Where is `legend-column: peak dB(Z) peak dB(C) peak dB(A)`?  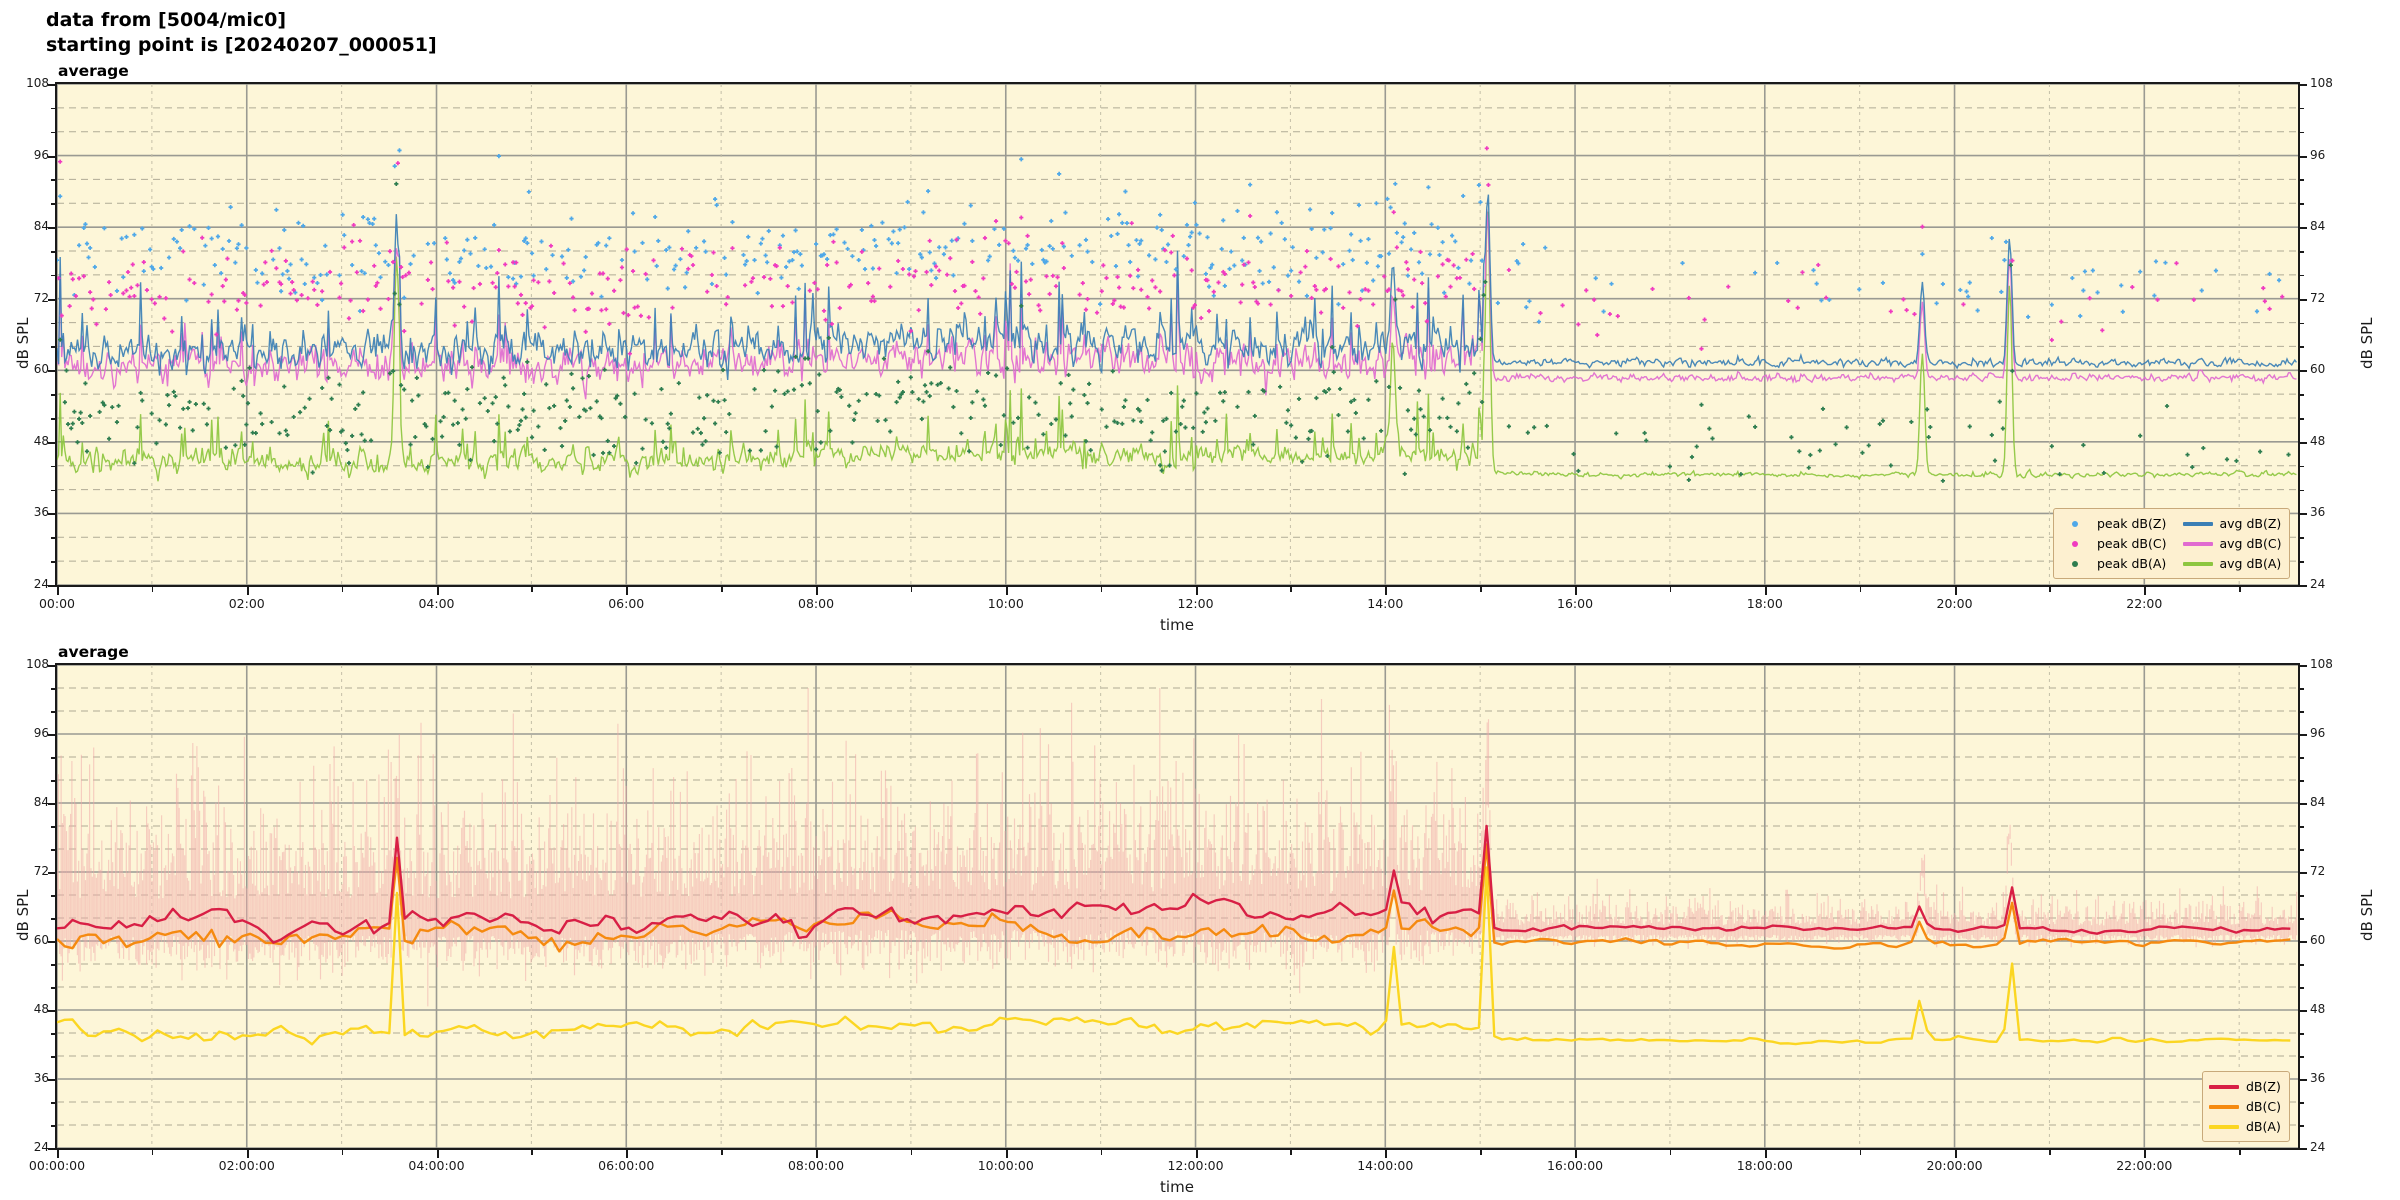
legend-column: peak dB(Z) peak dB(C) peak dB(A) is located at coordinates (2113, 543).